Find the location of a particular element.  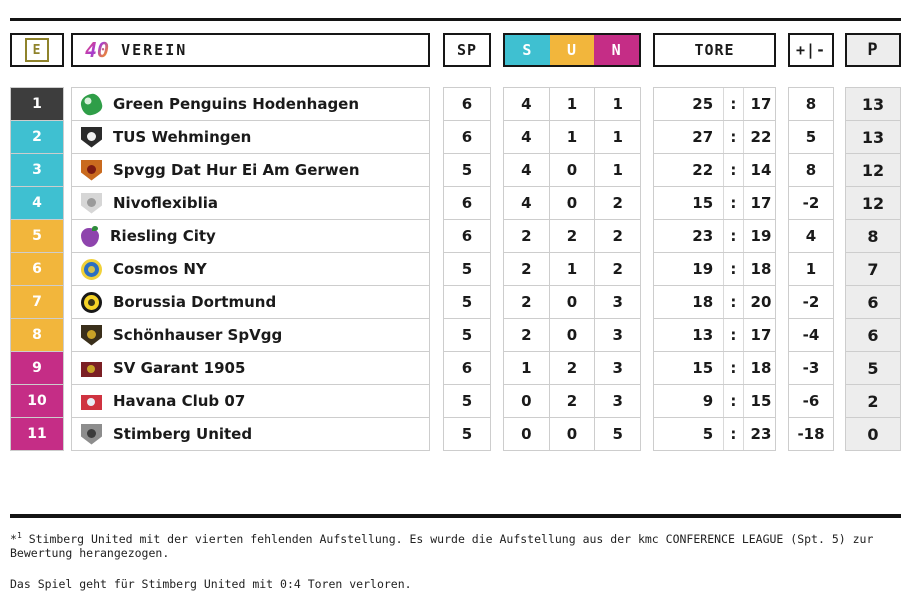

club-cell: Green Penguins Hodenhagen is located at coordinates (251, 104).